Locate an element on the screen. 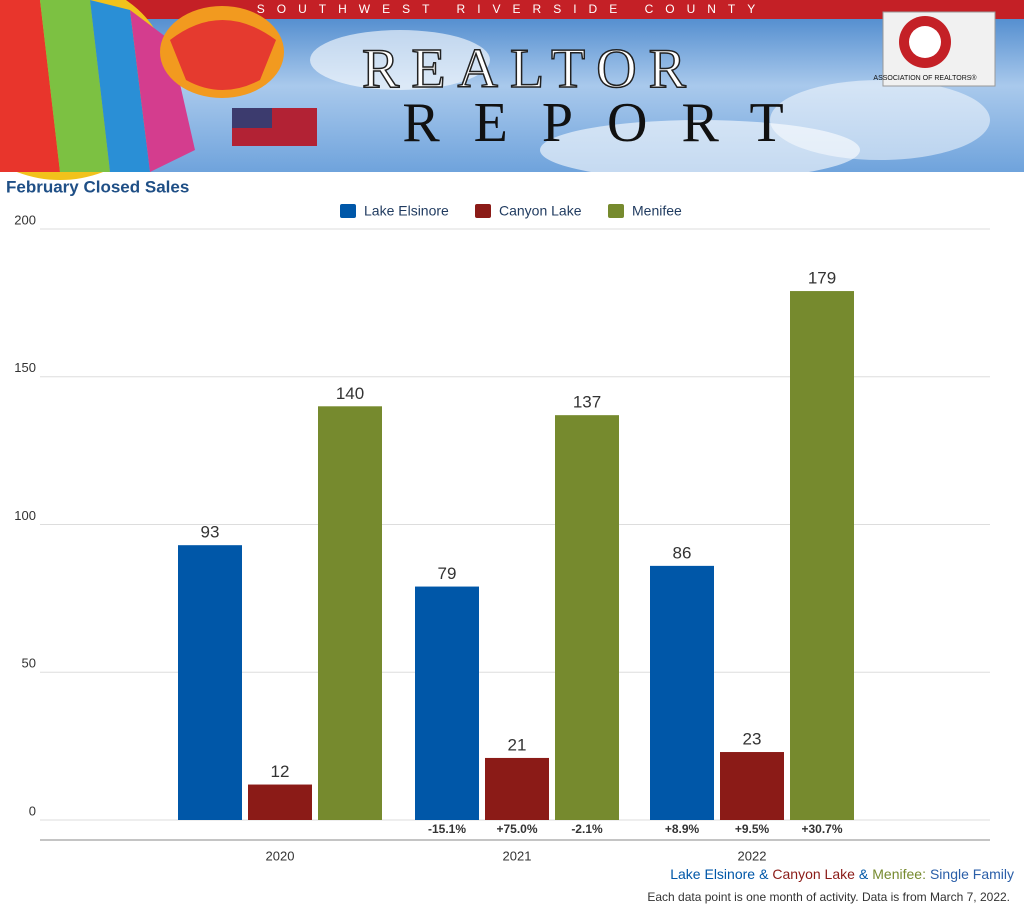 The image size is (1024, 912). value-label: 12 is located at coordinates (280, 771).